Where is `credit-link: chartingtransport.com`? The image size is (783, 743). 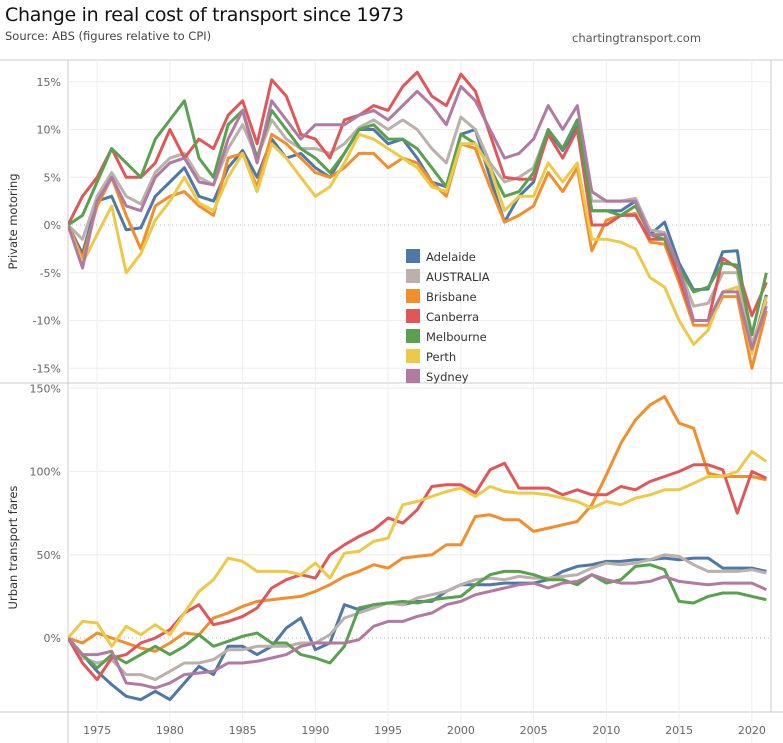
credit-link: chartingtransport.com is located at coordinates (637, 38).